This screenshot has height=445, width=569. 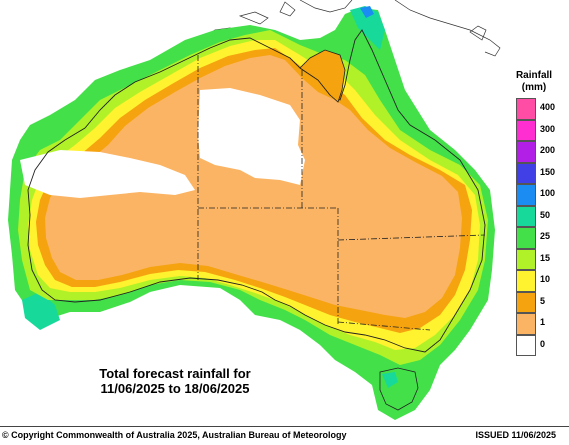 What do you see at coordinates (545, 257) in the screenshot?
I see `legend-label: 15` at bounding box center [545, 257].